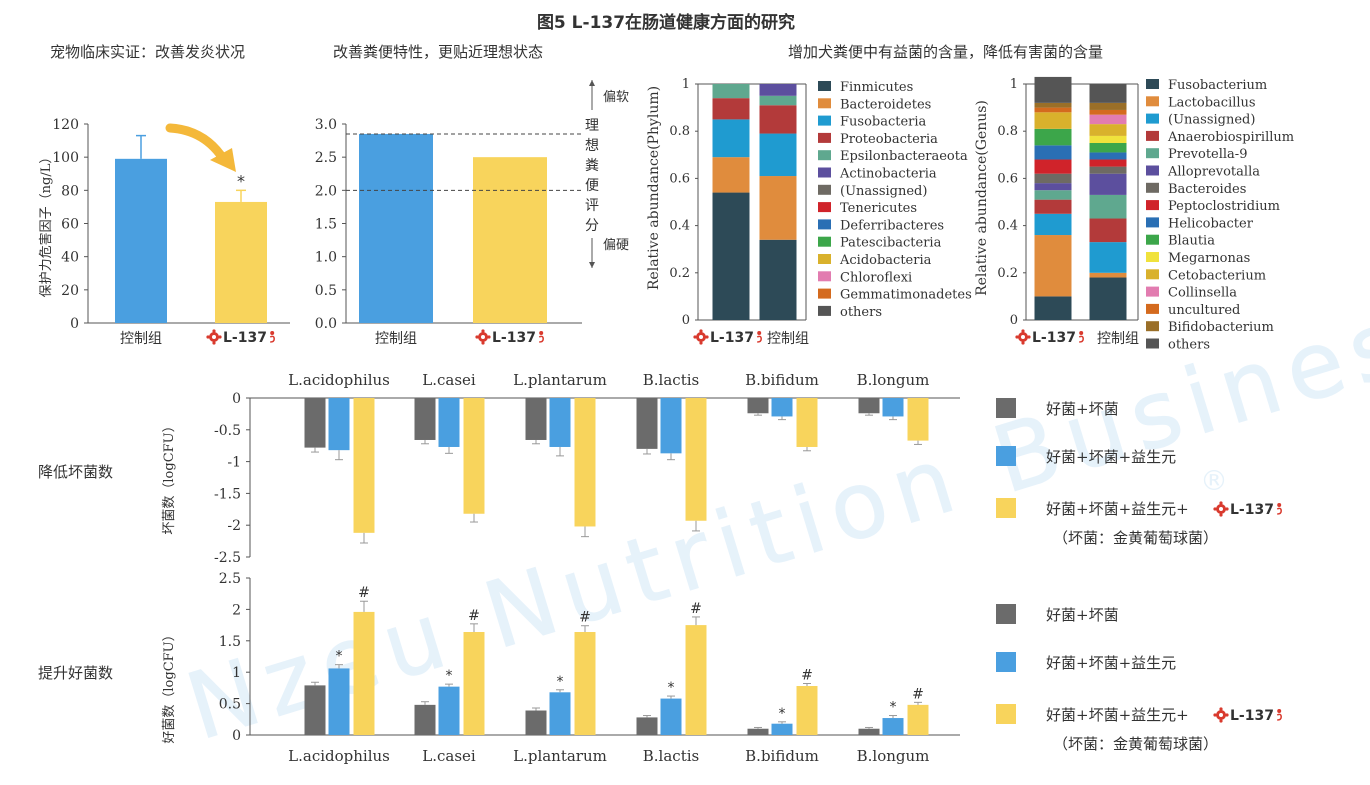  What do you see at coordinates (616, 245) in the screenshot?
I see `harder-label: 偏硬` at bounding box center [616, 245].